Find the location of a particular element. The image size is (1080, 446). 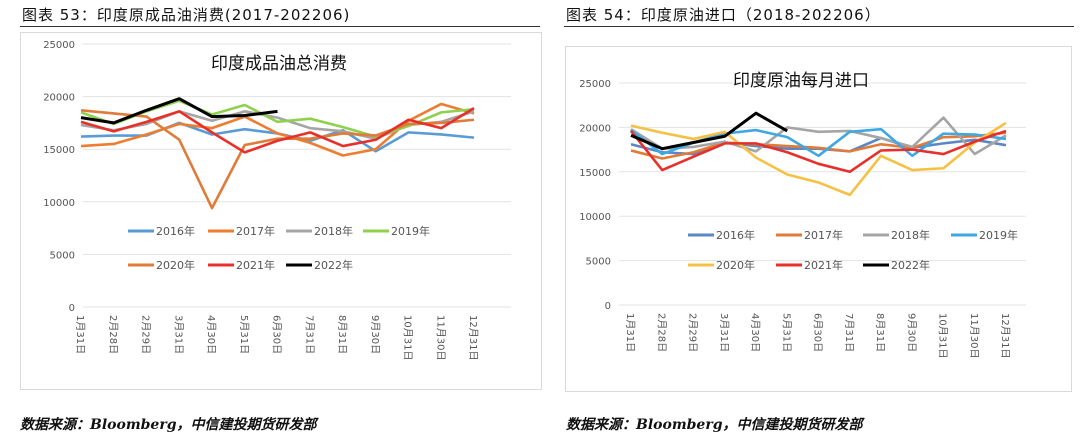

series-line-2018年 is located at coordinates (818, 136).